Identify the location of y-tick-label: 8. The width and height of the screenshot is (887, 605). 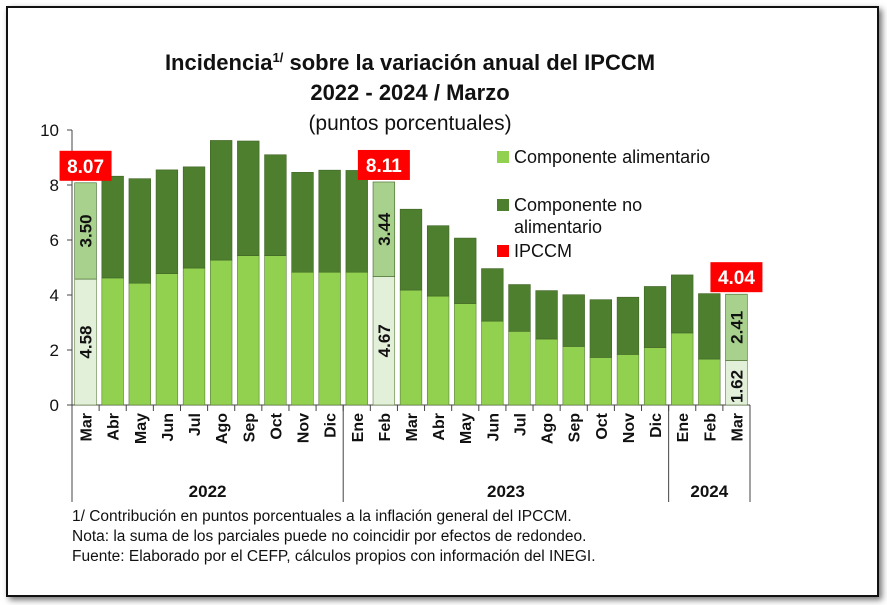
(54, 185).